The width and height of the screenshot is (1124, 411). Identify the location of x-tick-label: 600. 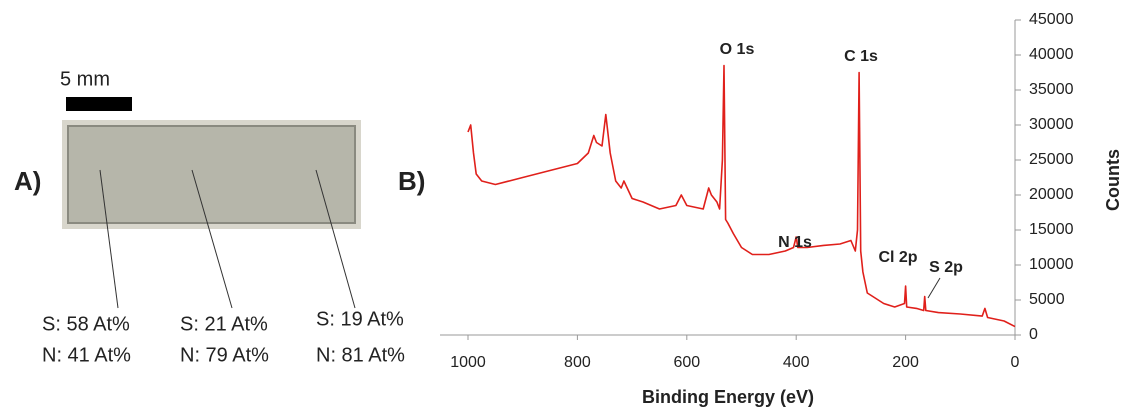
(686, 362).